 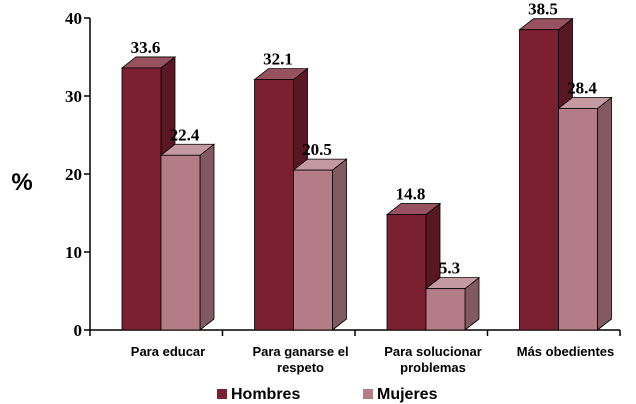 I want to click on category-label: Para ganarse el respeto, so click(x=300, y=359).